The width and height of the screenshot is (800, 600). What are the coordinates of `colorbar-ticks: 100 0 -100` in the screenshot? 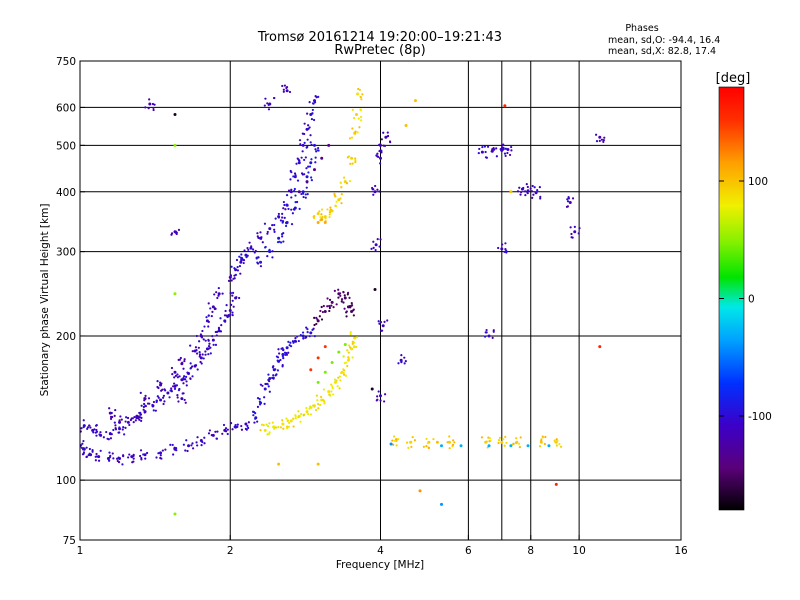 It's located at (745, 299).